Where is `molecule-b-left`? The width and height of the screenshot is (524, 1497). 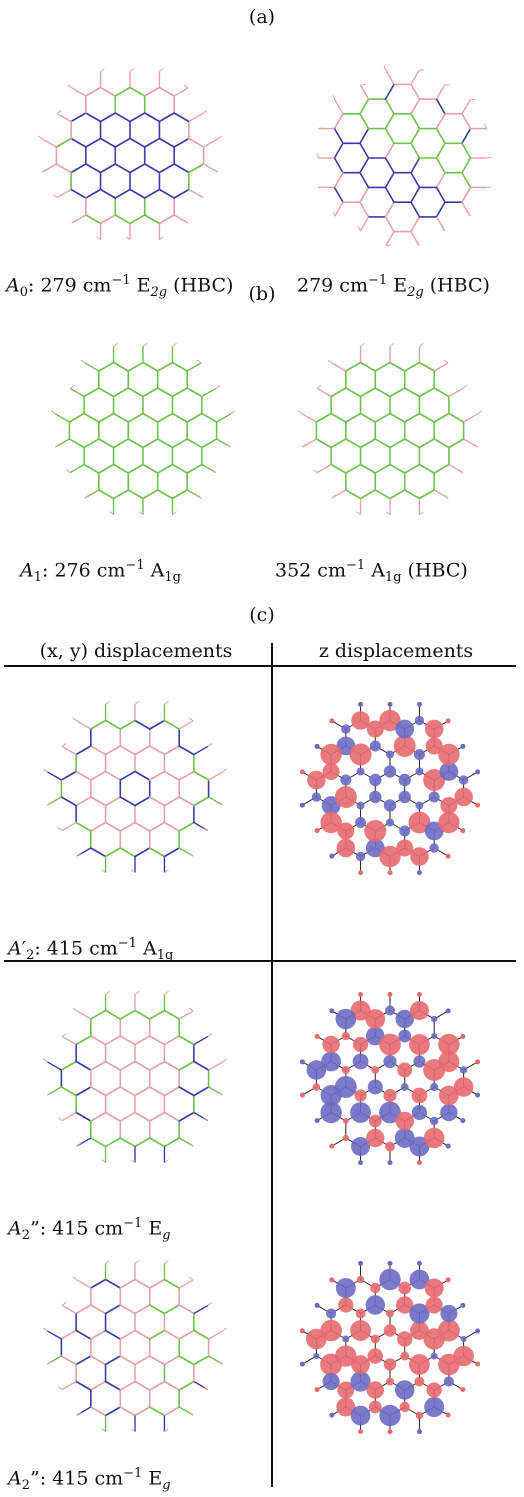 molecule-b-left is located at coordinates (143, 429).